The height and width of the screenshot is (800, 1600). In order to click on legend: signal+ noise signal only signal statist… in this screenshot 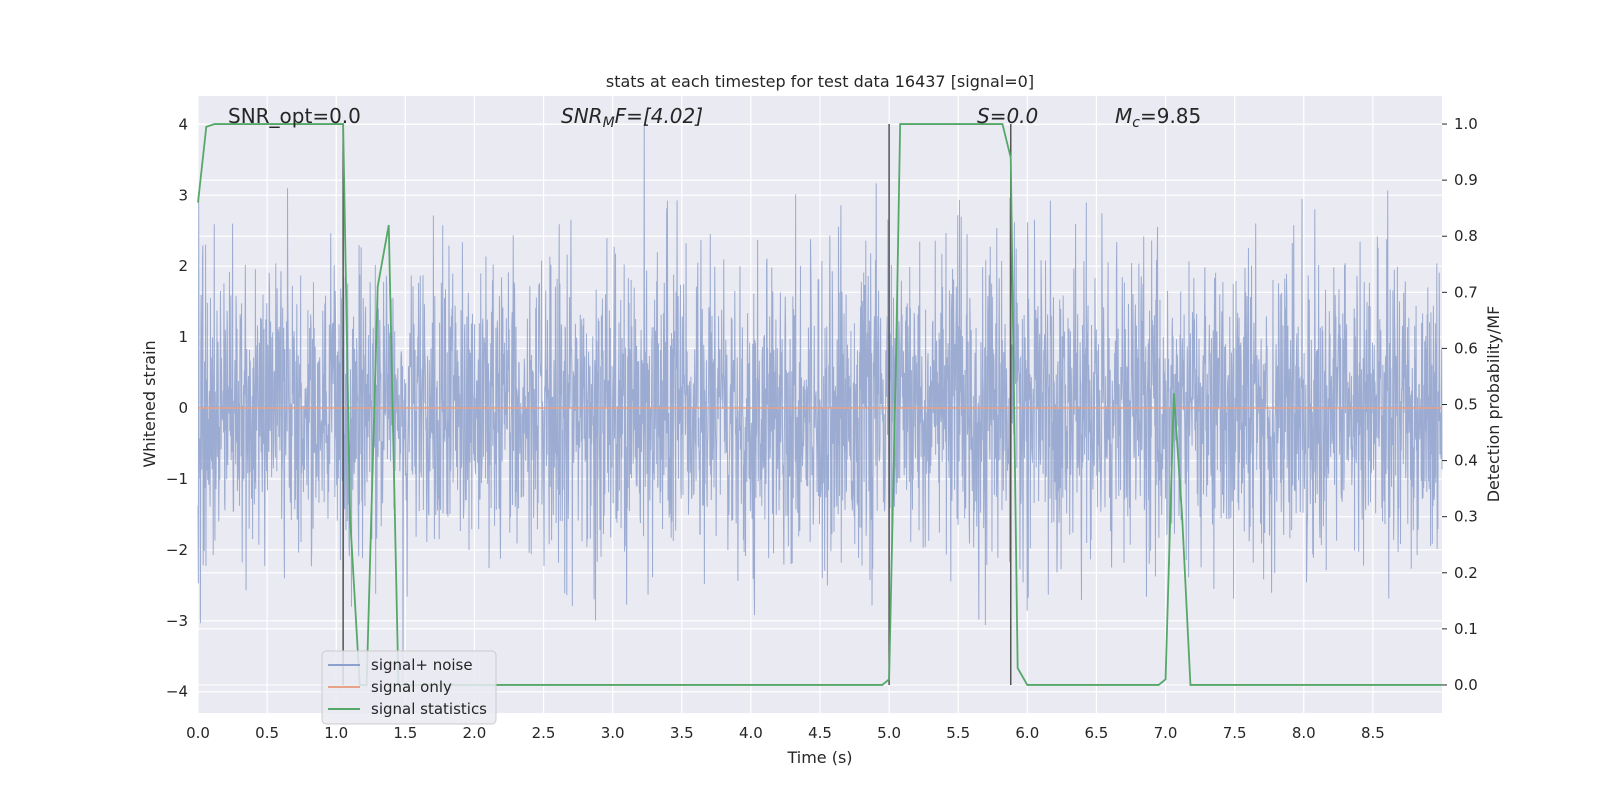, I will do `click(409, 687)`.